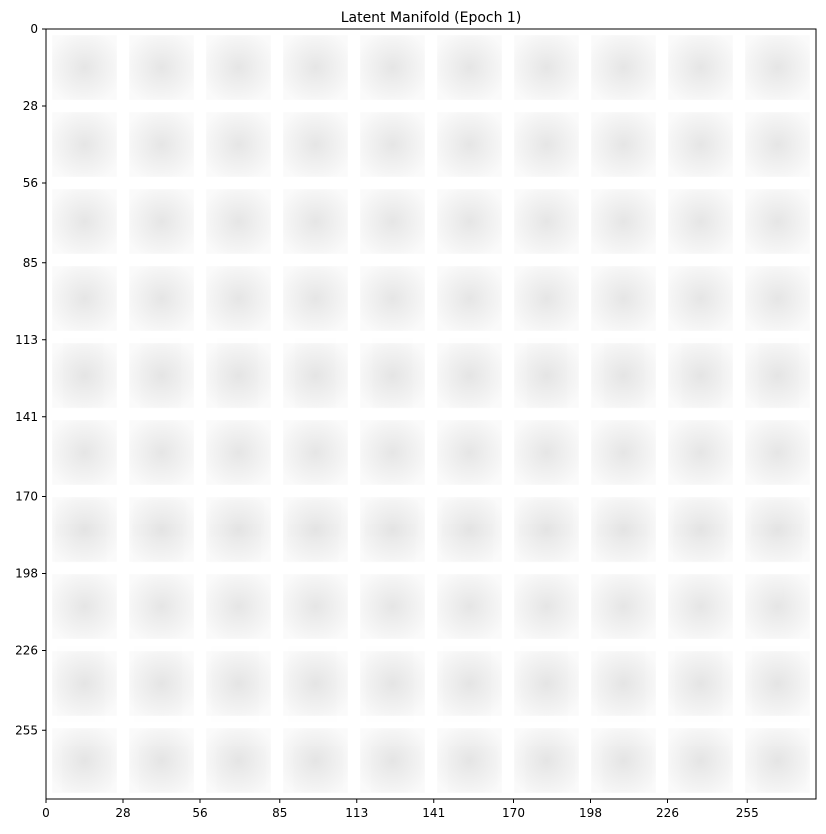 This screenshot has height=834, width=826. I want to click on x-tick-label: 255, so click(747, 813).